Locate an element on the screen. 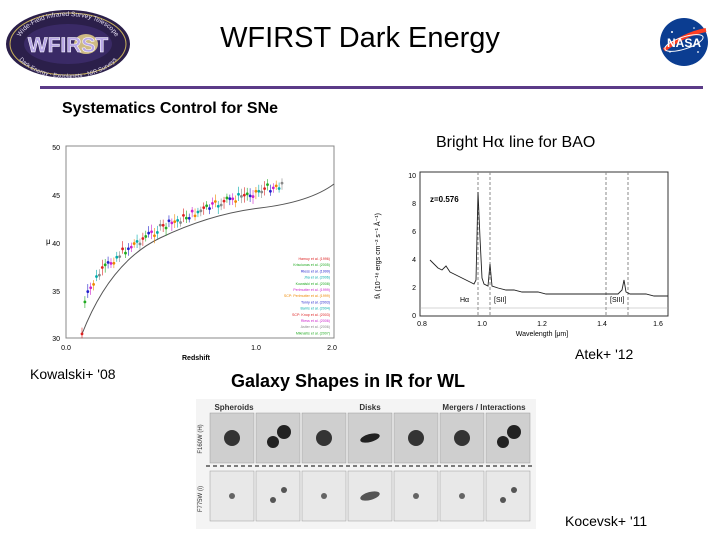 Image resolution: width=720 pixels, height=540 pixels. header-divider is located at coordinates (371, 87).